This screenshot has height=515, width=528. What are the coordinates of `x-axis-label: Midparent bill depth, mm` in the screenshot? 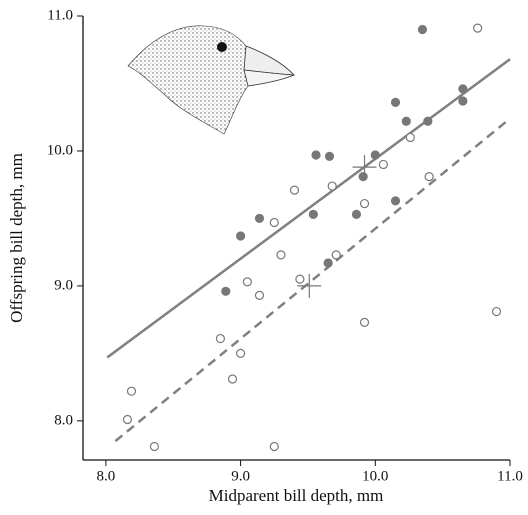 It's located at (296, 495).